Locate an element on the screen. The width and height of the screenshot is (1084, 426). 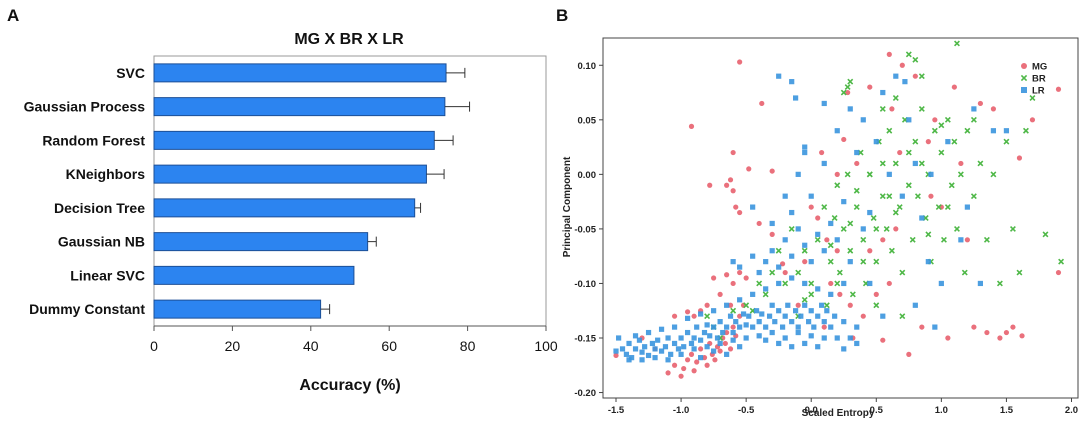
y-tick-label: -0.20 is located at coordinates (585, 393).